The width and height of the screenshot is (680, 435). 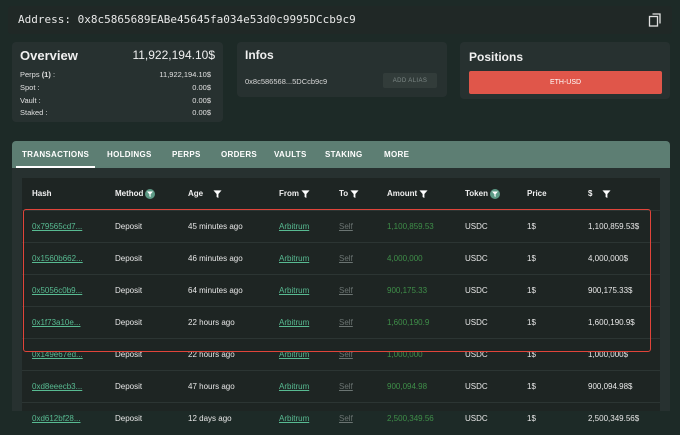 I want to click on column-header-from: From, so click(x=294, y=194).